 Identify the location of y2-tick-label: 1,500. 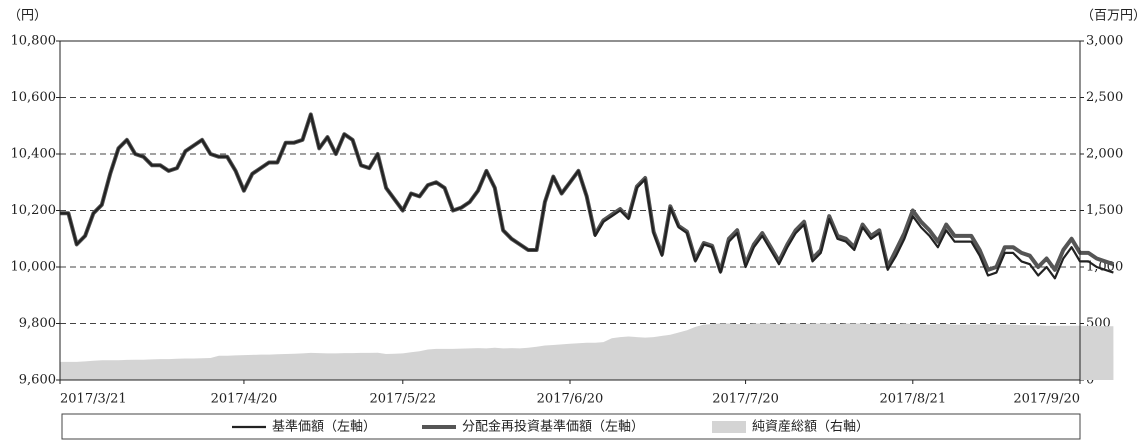
(1104, 210).